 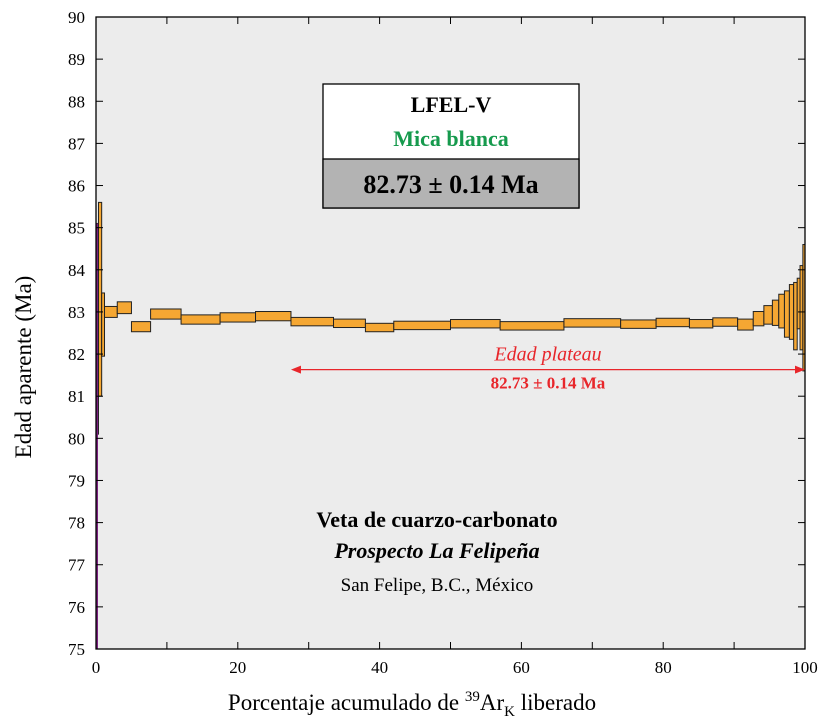 I want to click on x-tick-label: 20, so click(x=237, y=667).